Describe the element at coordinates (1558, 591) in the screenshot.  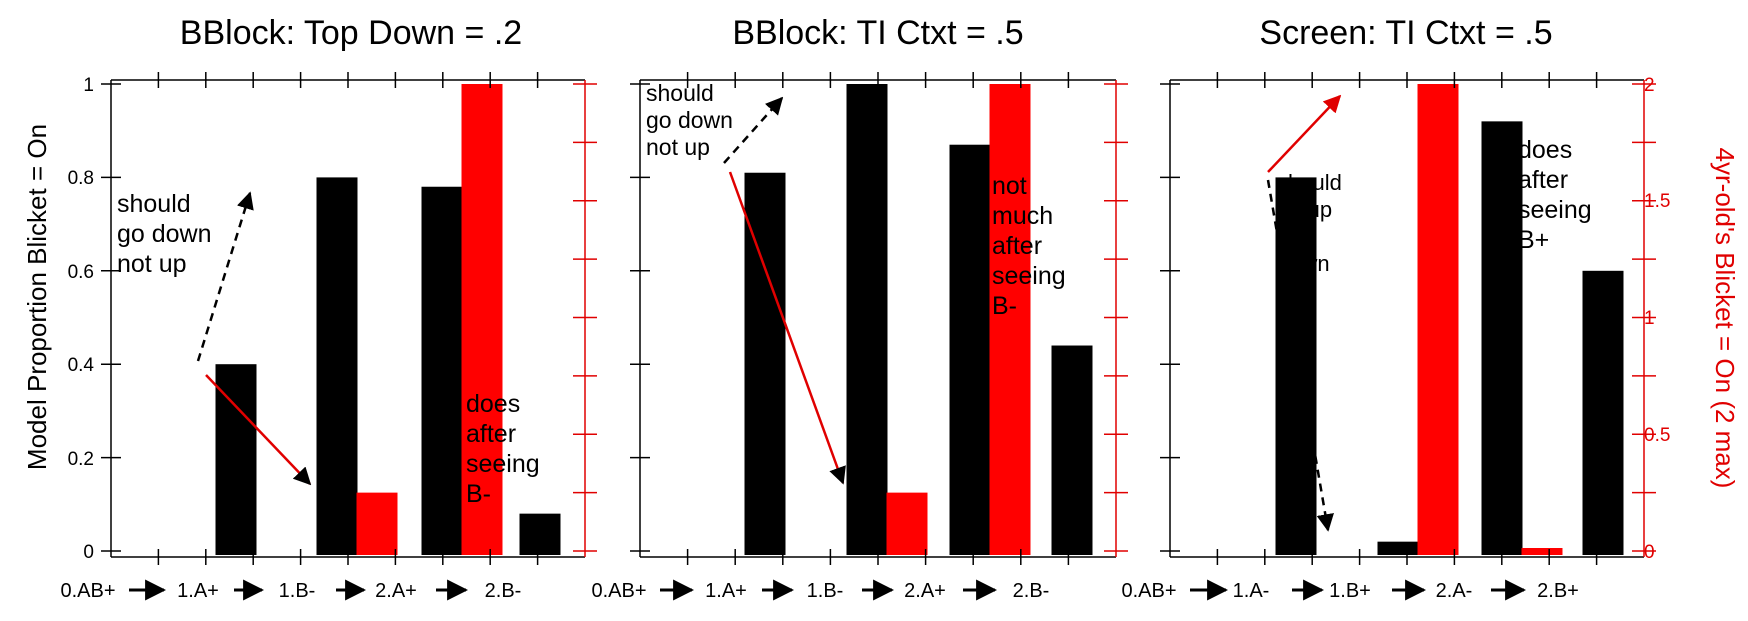
I see `category-label: 2.B+` at that location.